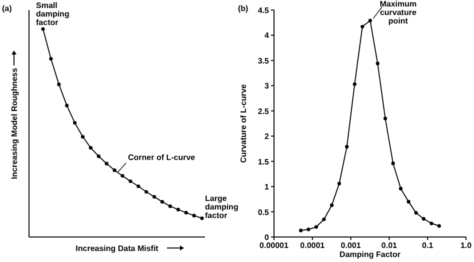  What do you see at coordinates (313, 245) in the screenshot?
I see `x-tick-label: 0.0001` at bounding box center [313, 245].